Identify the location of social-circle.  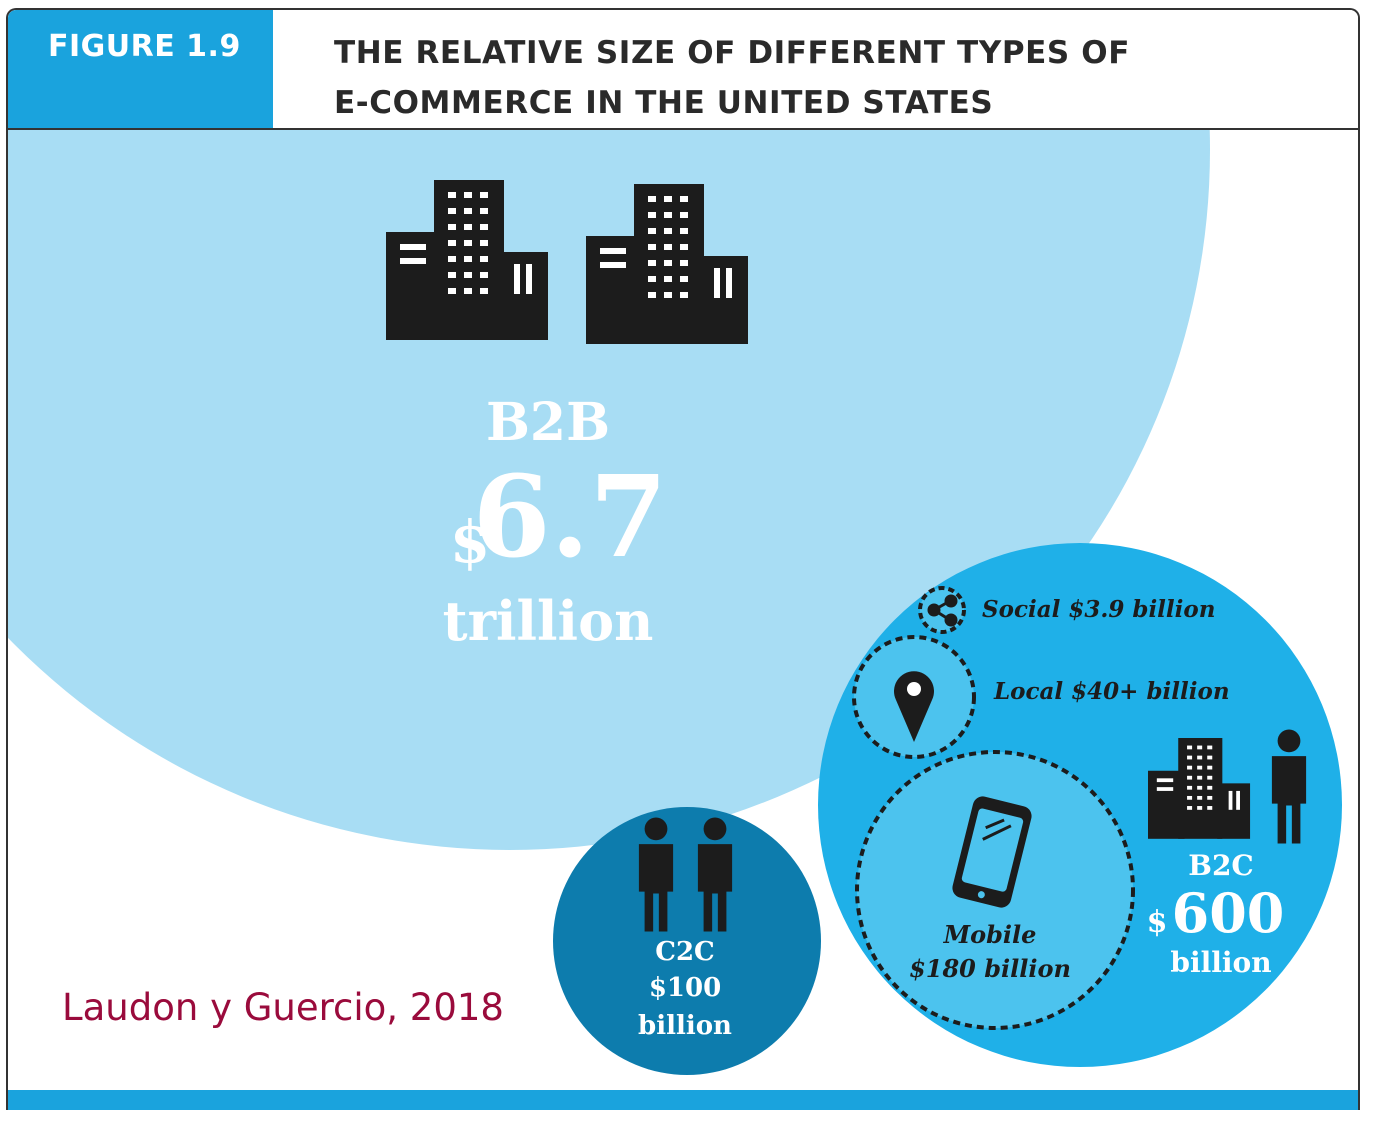
(942, 610).